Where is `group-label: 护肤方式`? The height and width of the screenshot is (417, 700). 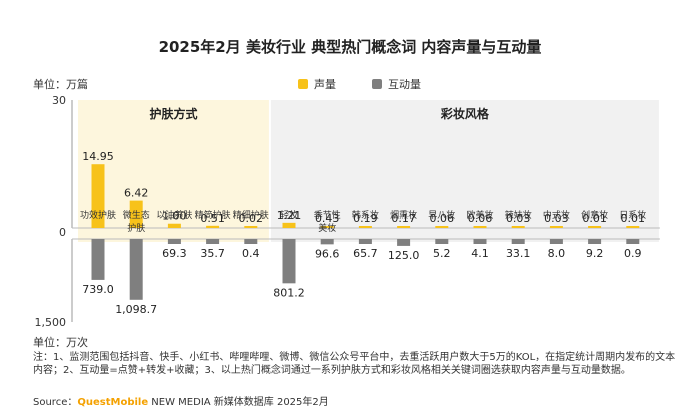
group-label: 护肤方式 is located at coordinates (173, 113).